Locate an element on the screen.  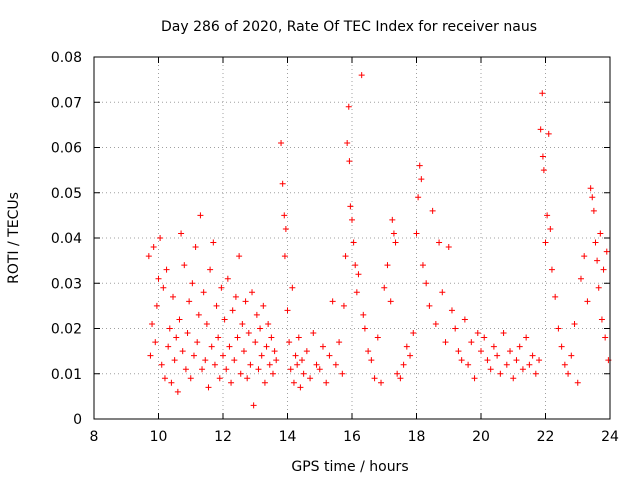
x-tick-label: 24 is located at coordinates (610, 437).